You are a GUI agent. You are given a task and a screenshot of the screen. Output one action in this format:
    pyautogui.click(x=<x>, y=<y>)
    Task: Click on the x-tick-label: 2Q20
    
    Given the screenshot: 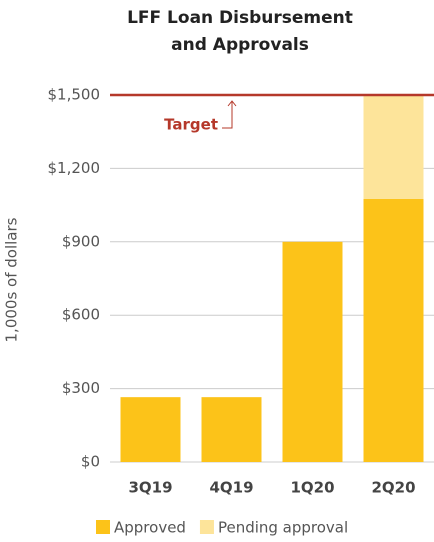 What is the action you would take?
    pyautogui.click(x=393, y=488)
    